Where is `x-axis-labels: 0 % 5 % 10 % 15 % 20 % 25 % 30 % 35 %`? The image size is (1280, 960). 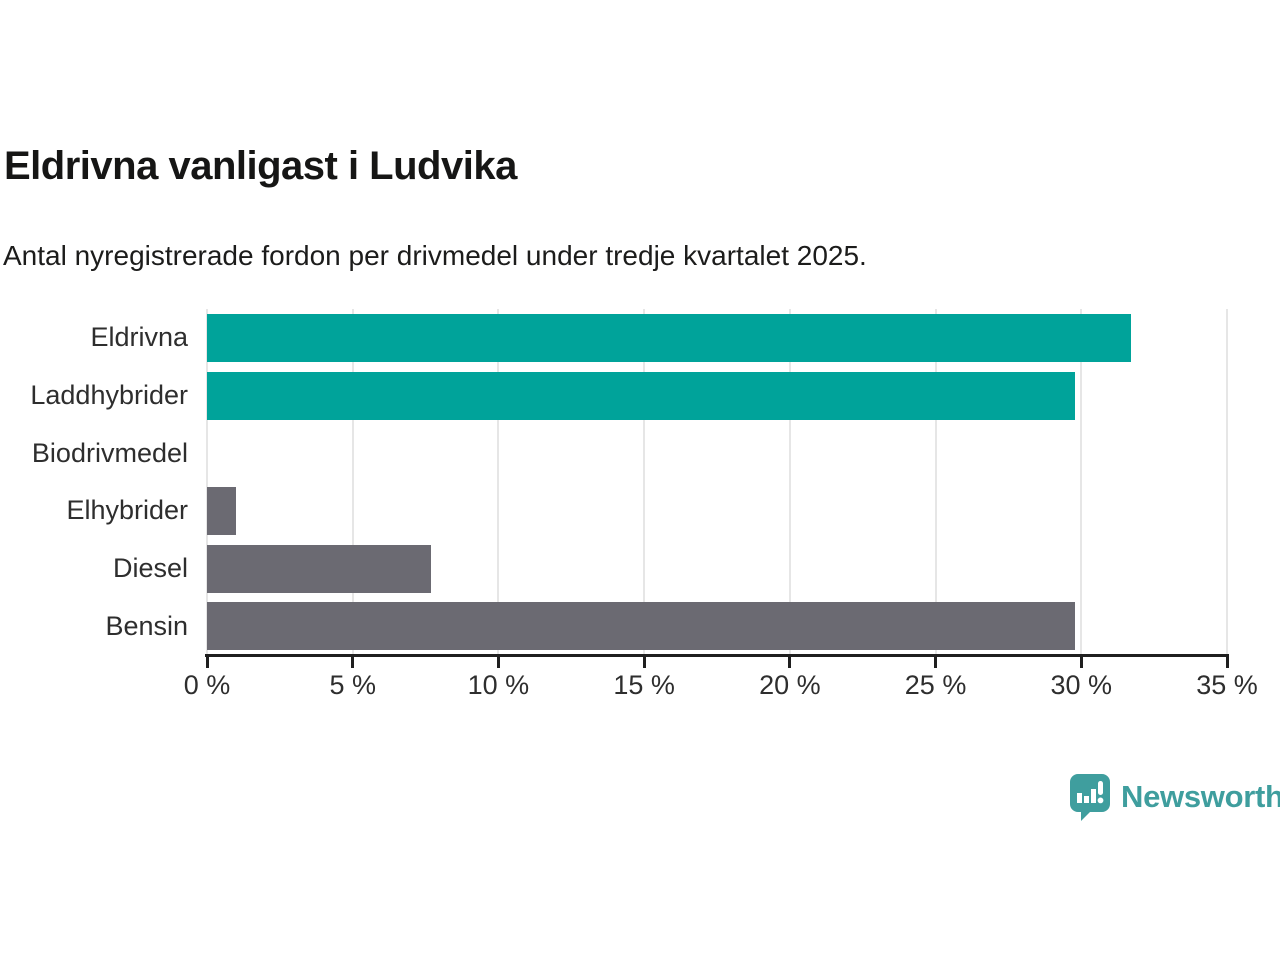
x-axis-labels: 0 % 5 % 10 % 15 % 20 % 25 % 30 % 35 % is located at coordinates (721, 687).